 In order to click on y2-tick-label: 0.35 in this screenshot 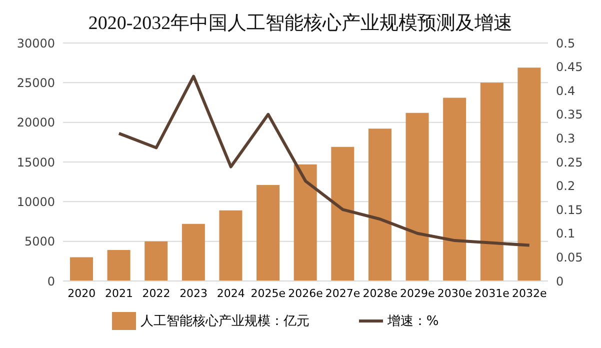, I will do `click(569, 115)`.